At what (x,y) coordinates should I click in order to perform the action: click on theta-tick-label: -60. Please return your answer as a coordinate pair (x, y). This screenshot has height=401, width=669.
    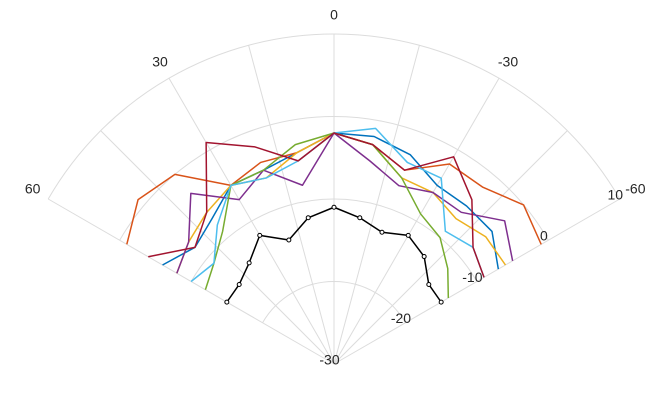
    Looking at the image, I should click on (635, 189).